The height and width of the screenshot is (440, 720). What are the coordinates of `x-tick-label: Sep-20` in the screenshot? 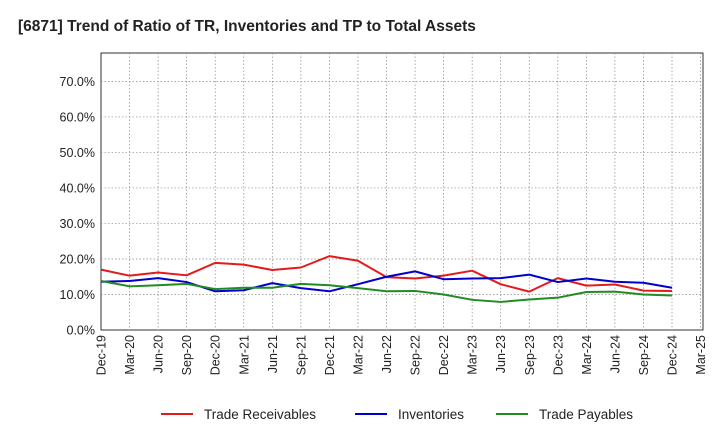 It's located at (187, 355).